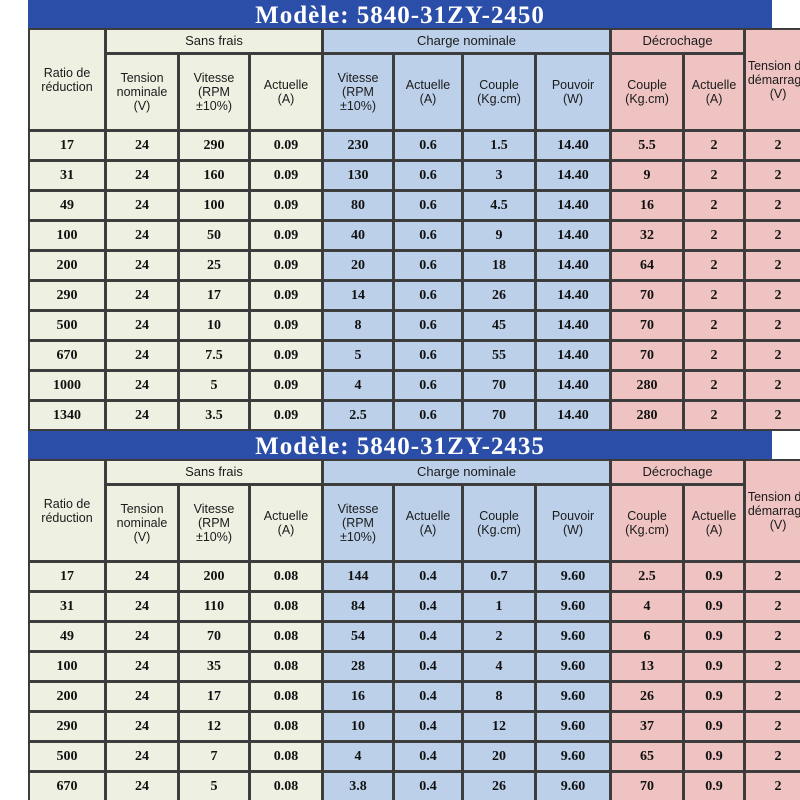  What do you see at coordinates (214, 666) in the screenshot?
I see `cell-no-load-speed: 35` at bounding box center [214, 666].